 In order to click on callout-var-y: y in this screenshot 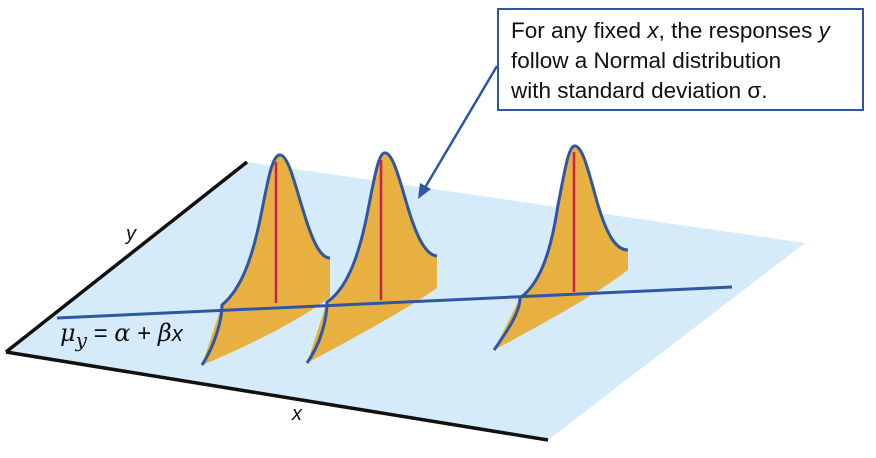, I will do `click(824, 30)`.